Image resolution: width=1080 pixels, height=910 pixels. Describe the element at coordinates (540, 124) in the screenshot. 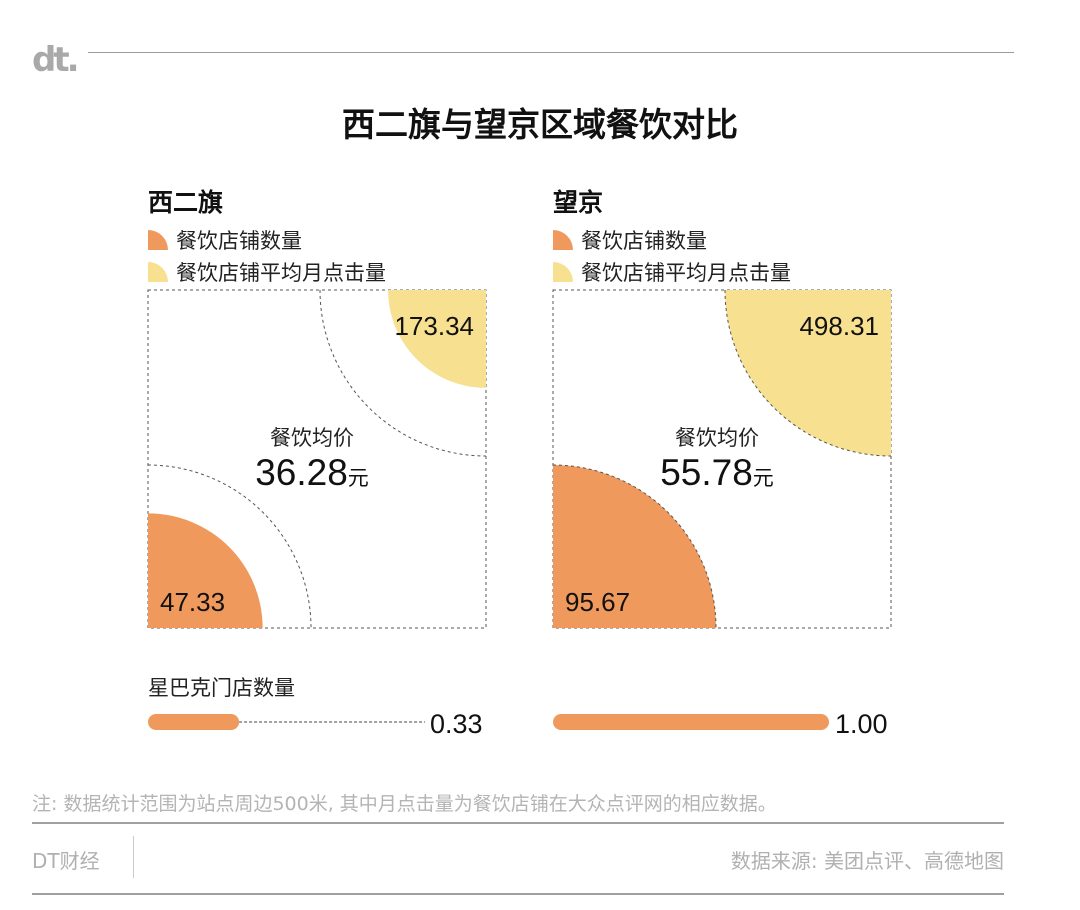

I see `chart-title: 西二旗与望京区域餐饮对比` at that location.